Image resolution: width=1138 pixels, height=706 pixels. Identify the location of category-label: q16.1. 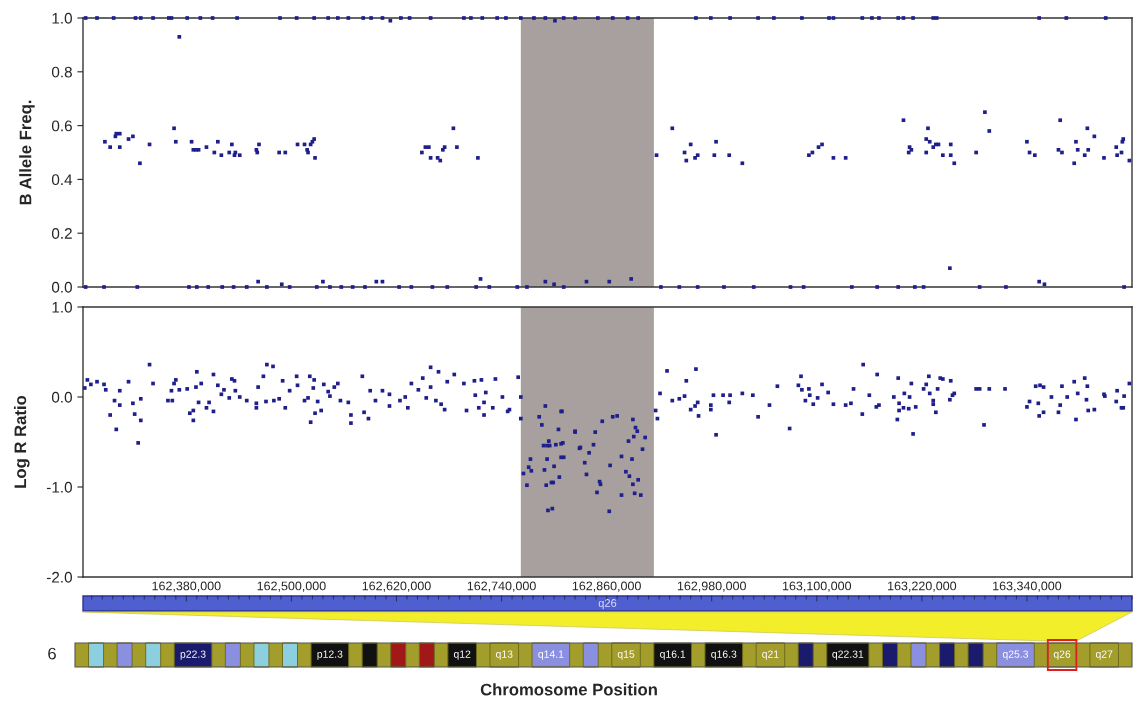
(673, 655).